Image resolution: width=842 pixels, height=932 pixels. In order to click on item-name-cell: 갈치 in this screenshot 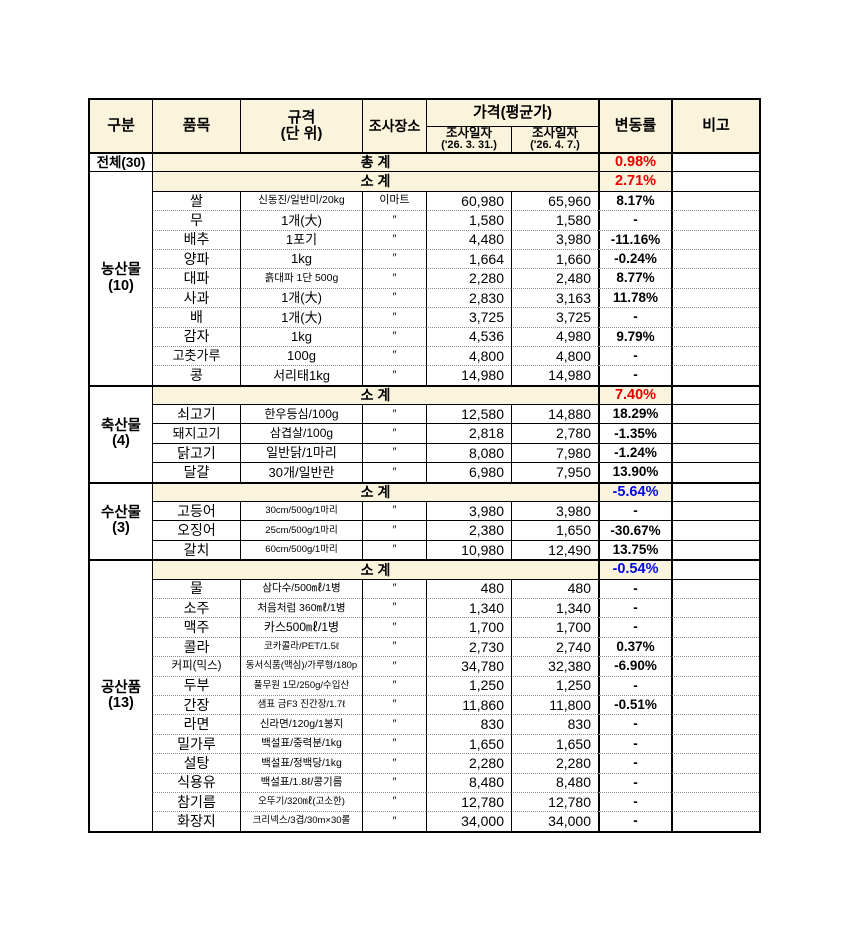, I will do `click(196, 549)`.